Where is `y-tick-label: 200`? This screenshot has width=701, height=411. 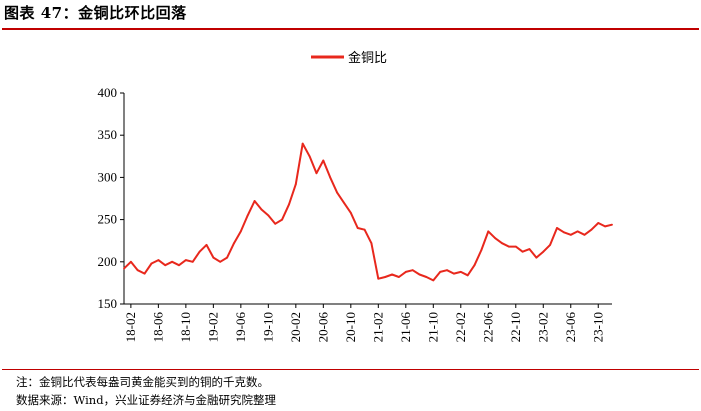
y-tick-label: 200 is located at coordinates (108, 261).